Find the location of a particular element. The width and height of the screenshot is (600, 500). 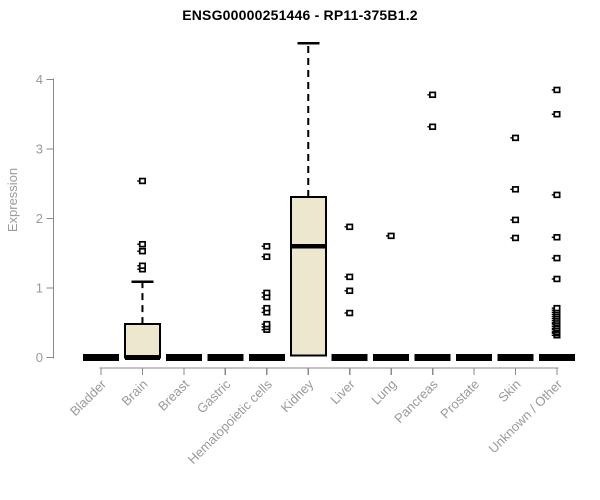

y-tick-label: 4 is located at coordinates (39, 79).